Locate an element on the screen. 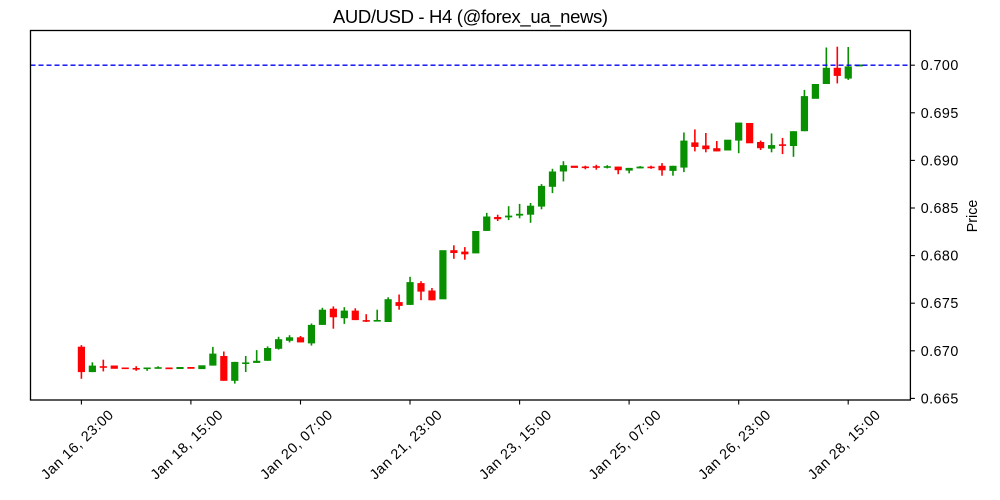 The height and width of the screenshot is (500, 1000). svg-text: 0.665 is located at coordinates (940, 399).